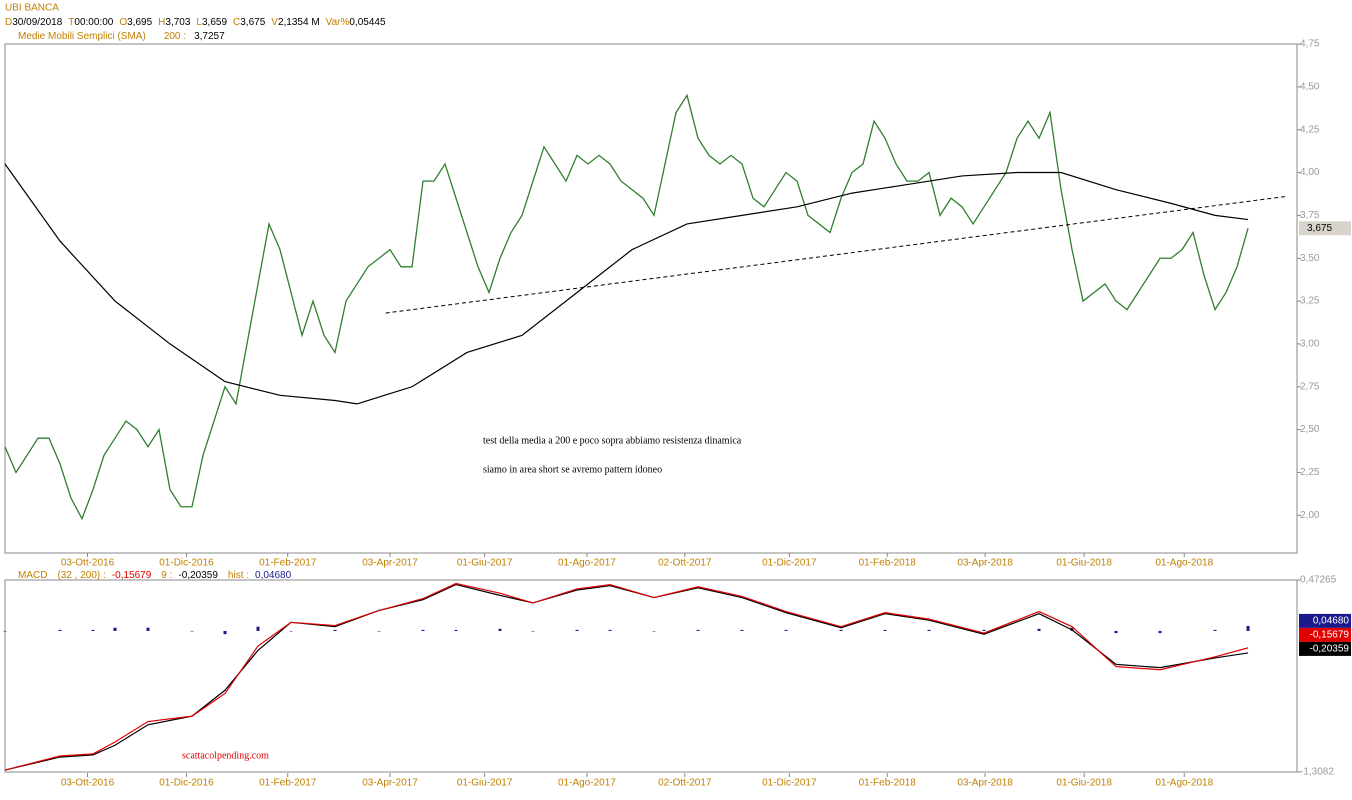  What do you see at coordinates (252, 22) in the screenshot?
I see `header-value: 3,675` at bounding box center [252, 22].